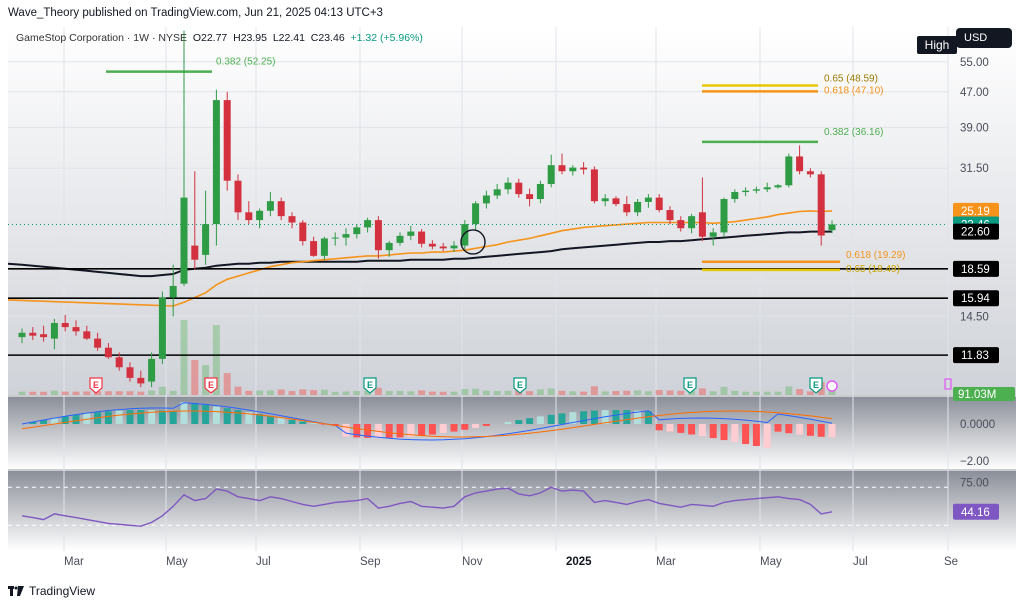 The width and height of the screenshot is (1024, 606). What do you see at coordinates (975, 513) in the screenshot?
I see `rsi-tag-label: 44.16` at bounding box center [975, 513].